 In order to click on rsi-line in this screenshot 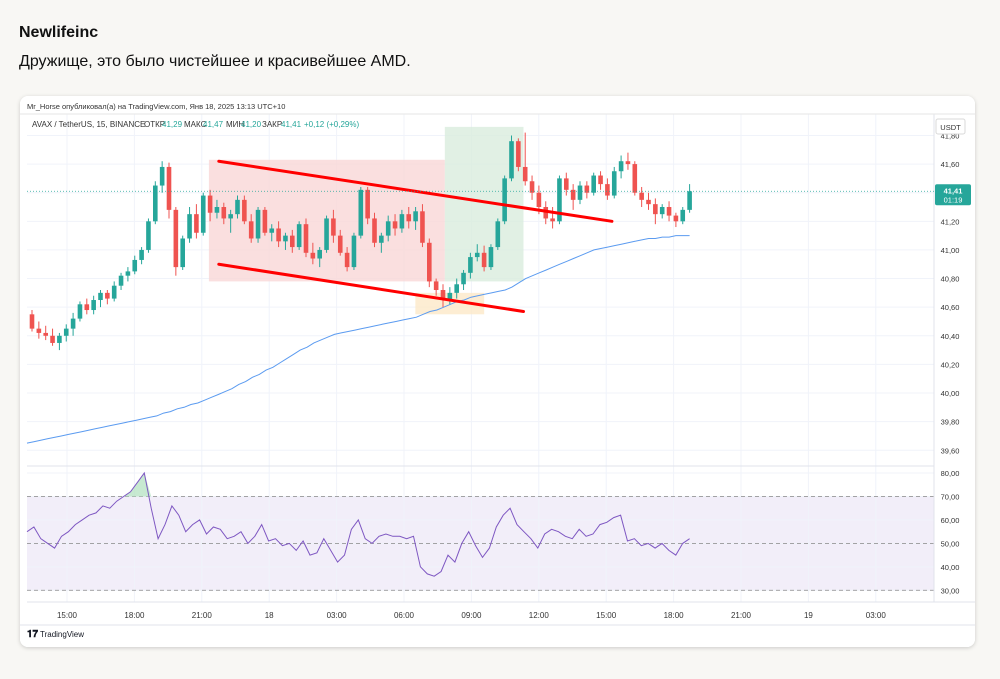, I will do `click(358, 524)`.